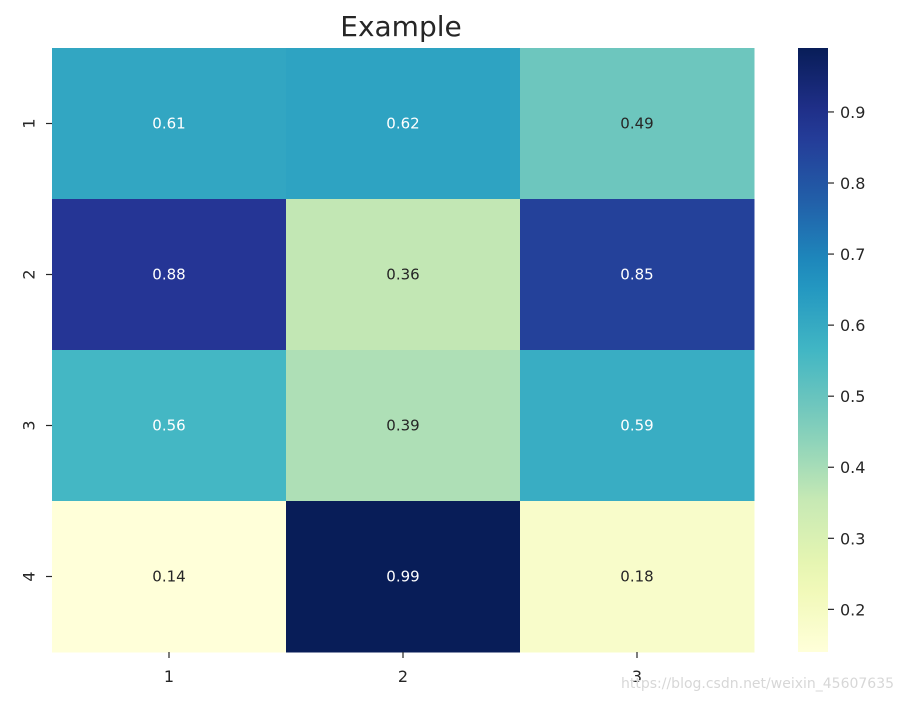 The image size is (905, 703). What do you see at coordinates (852, 254) in the screenshot?
I see `colorbar-tick-label: 0.7` at bounding box center [852, 254].